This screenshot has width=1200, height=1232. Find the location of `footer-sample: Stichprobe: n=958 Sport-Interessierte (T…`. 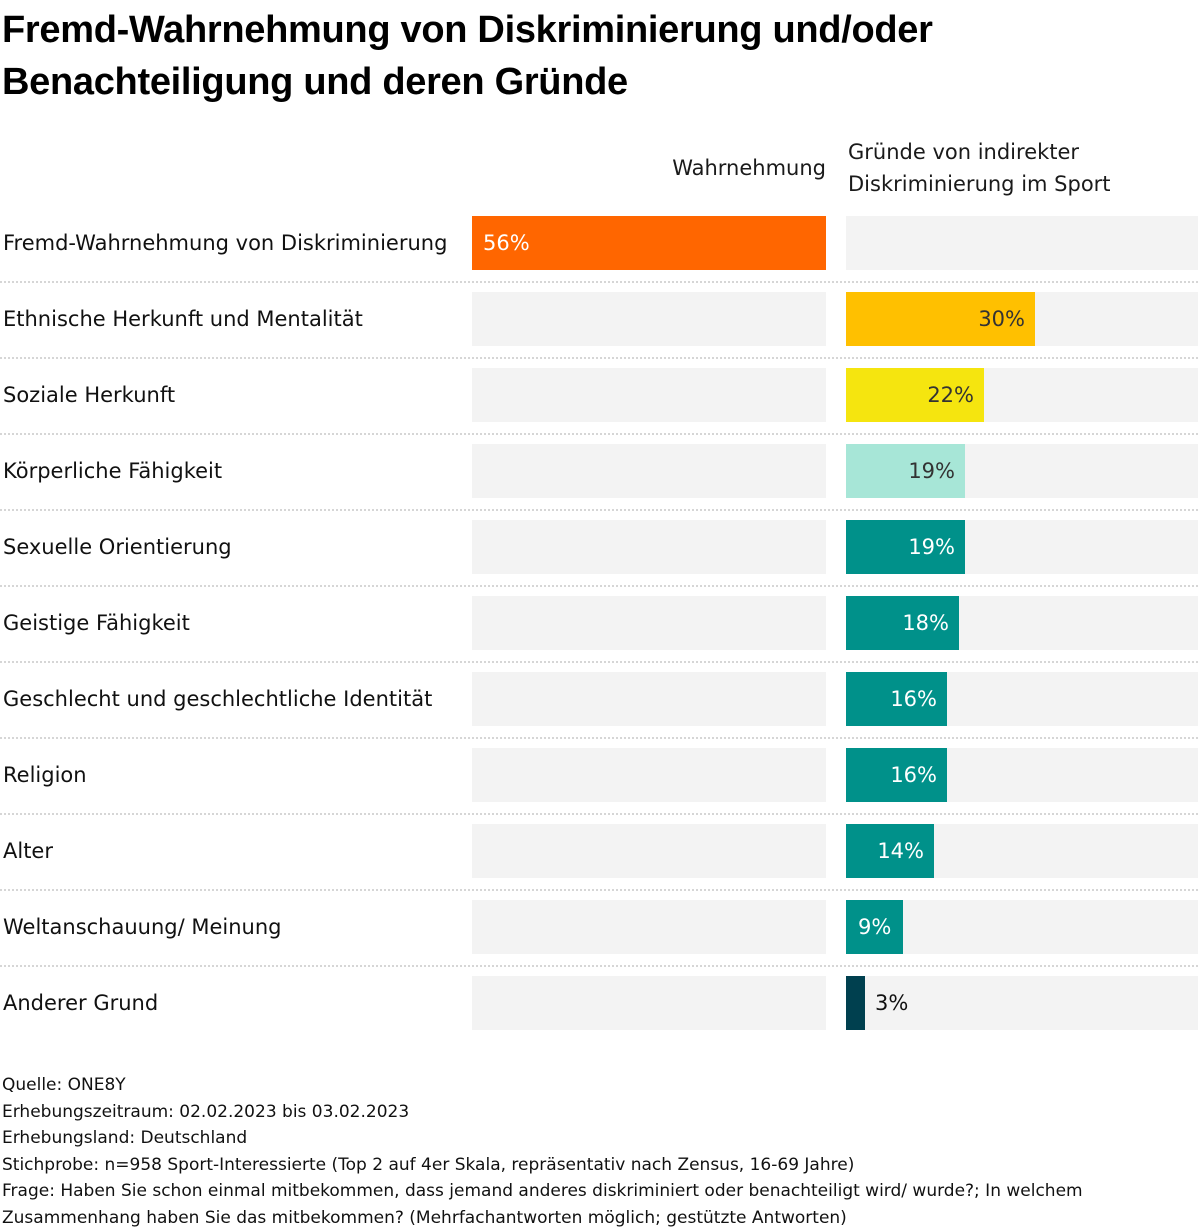

footer-sample: Stichprobe: n=958 Sport-Interessierte (T… is located at coordinates (428, 1164).